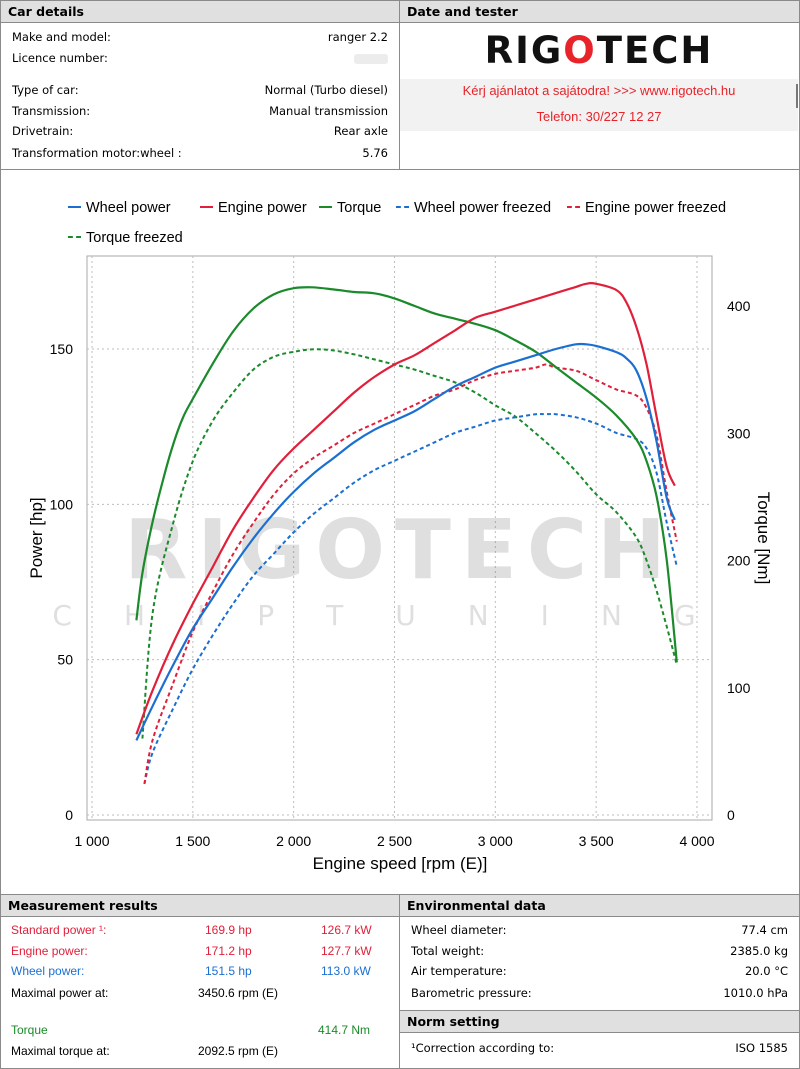 The image size is (800, 1069). Describe the element at coordinates (766, 971) in the screenshot. I see `air-temperature-value: 20.0 °C` at that location.